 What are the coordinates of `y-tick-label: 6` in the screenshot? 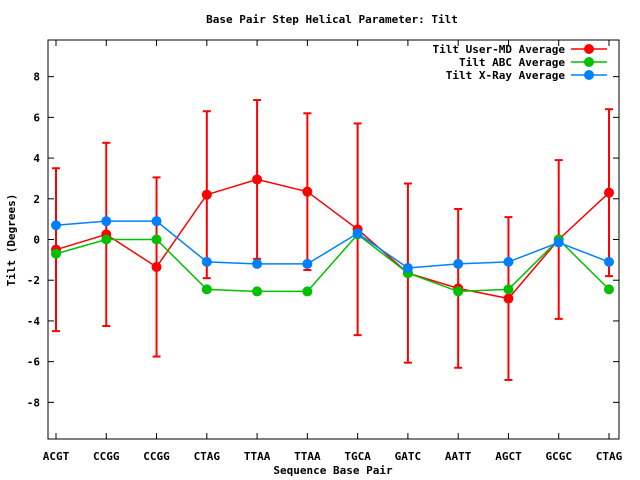 It's located at (36, 117).